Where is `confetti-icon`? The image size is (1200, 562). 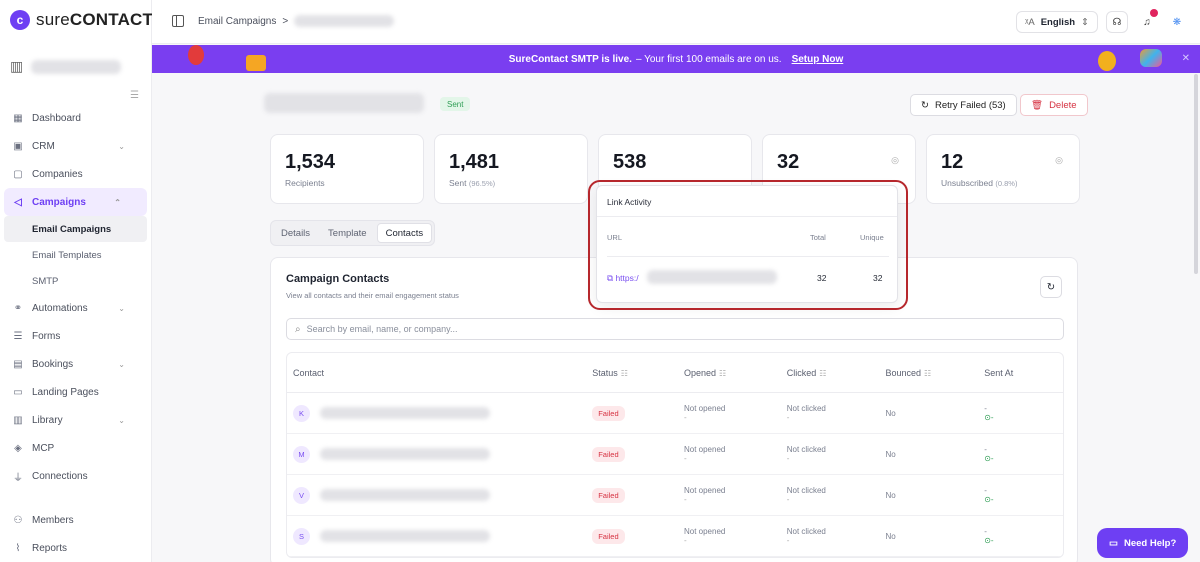 confetti-icon is located at coordinates (1151, 58).